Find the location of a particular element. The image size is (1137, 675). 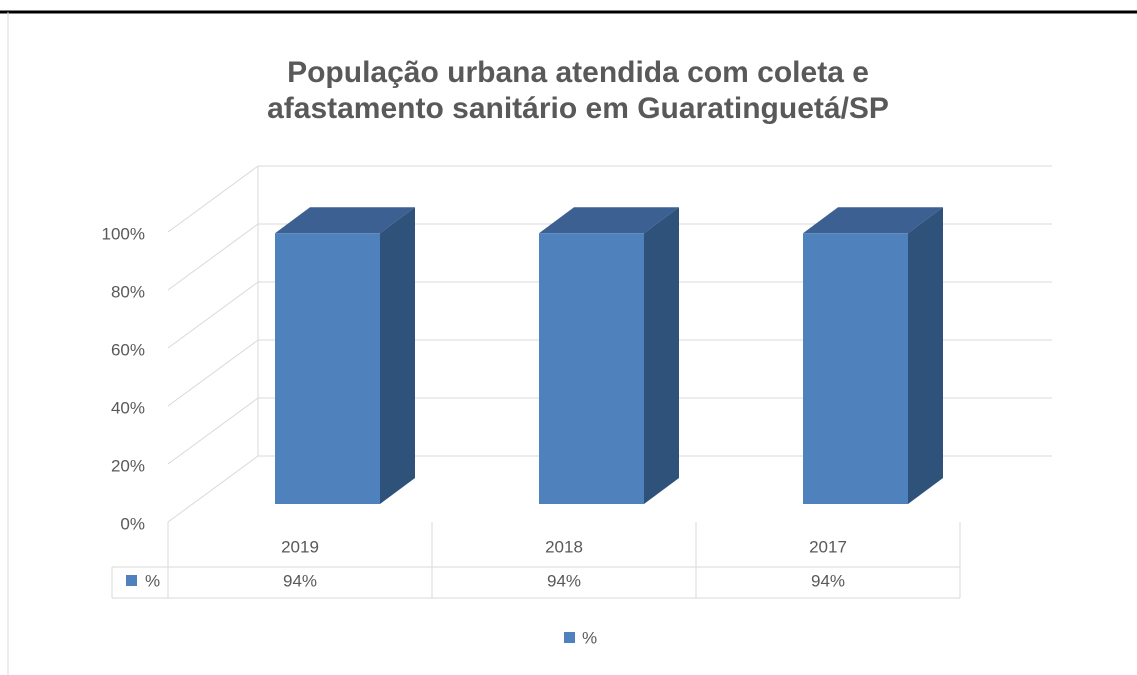

x-tick-label: 2019 is located at coordinates (300, 546).